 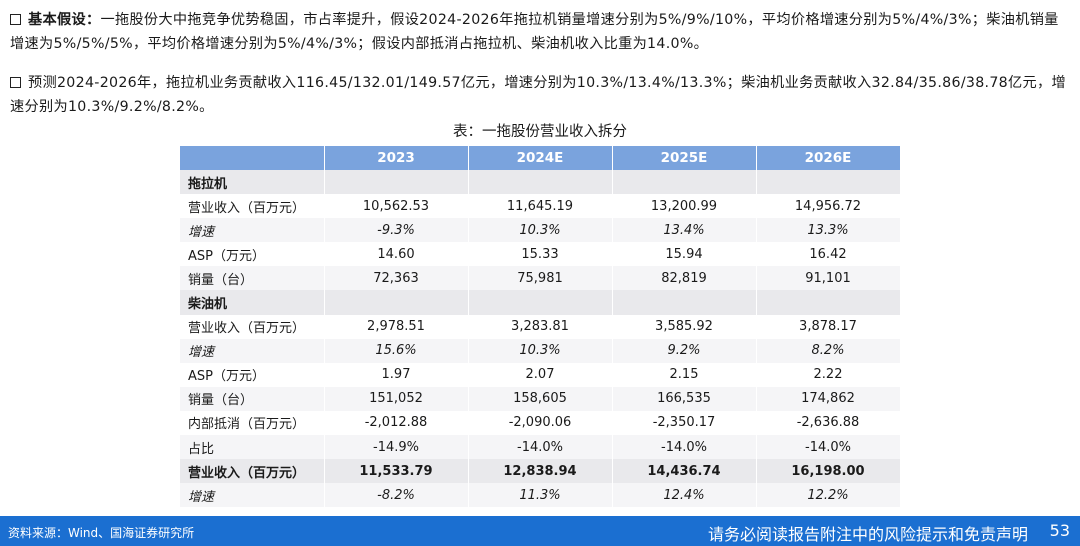 I want to click on value-cell: 1.97, so click(x=396, y=374).